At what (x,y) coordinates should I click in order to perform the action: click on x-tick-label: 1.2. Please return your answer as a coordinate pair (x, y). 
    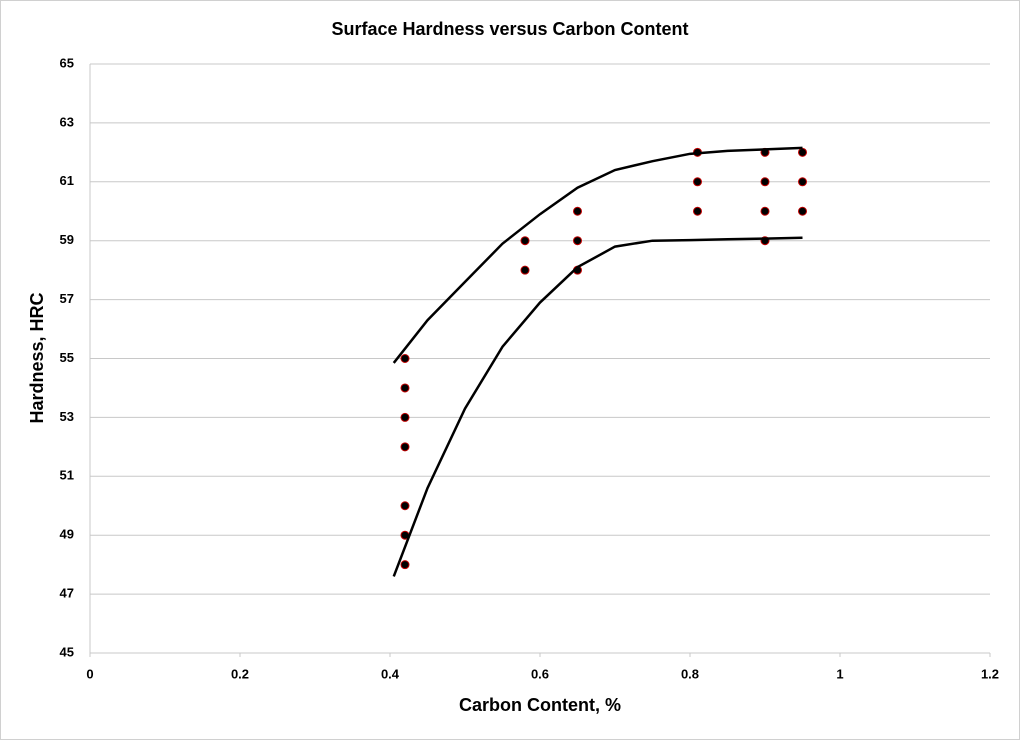
    Looking at the image, I should click on (990, 673).